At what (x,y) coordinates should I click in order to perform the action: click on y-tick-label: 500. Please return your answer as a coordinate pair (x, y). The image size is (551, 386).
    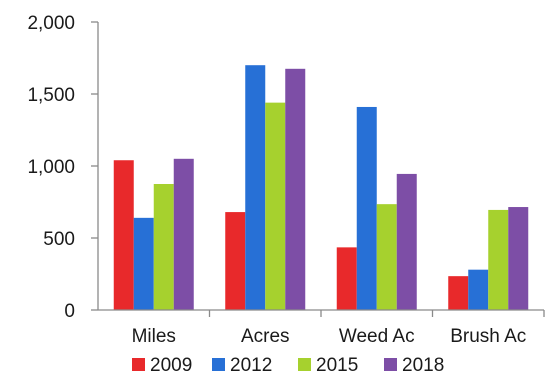
    Looking at the image, I should click on (59, 239).